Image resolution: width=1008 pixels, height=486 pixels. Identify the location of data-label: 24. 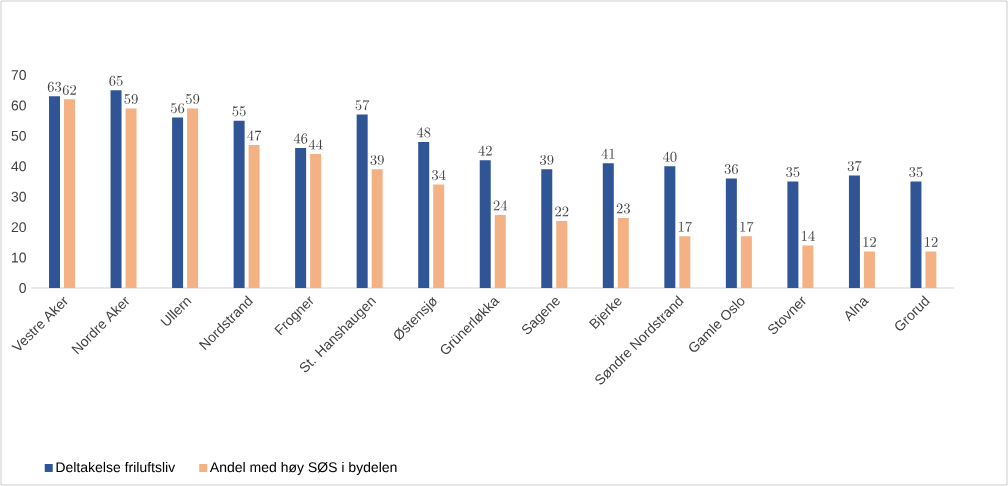
(500, 205).